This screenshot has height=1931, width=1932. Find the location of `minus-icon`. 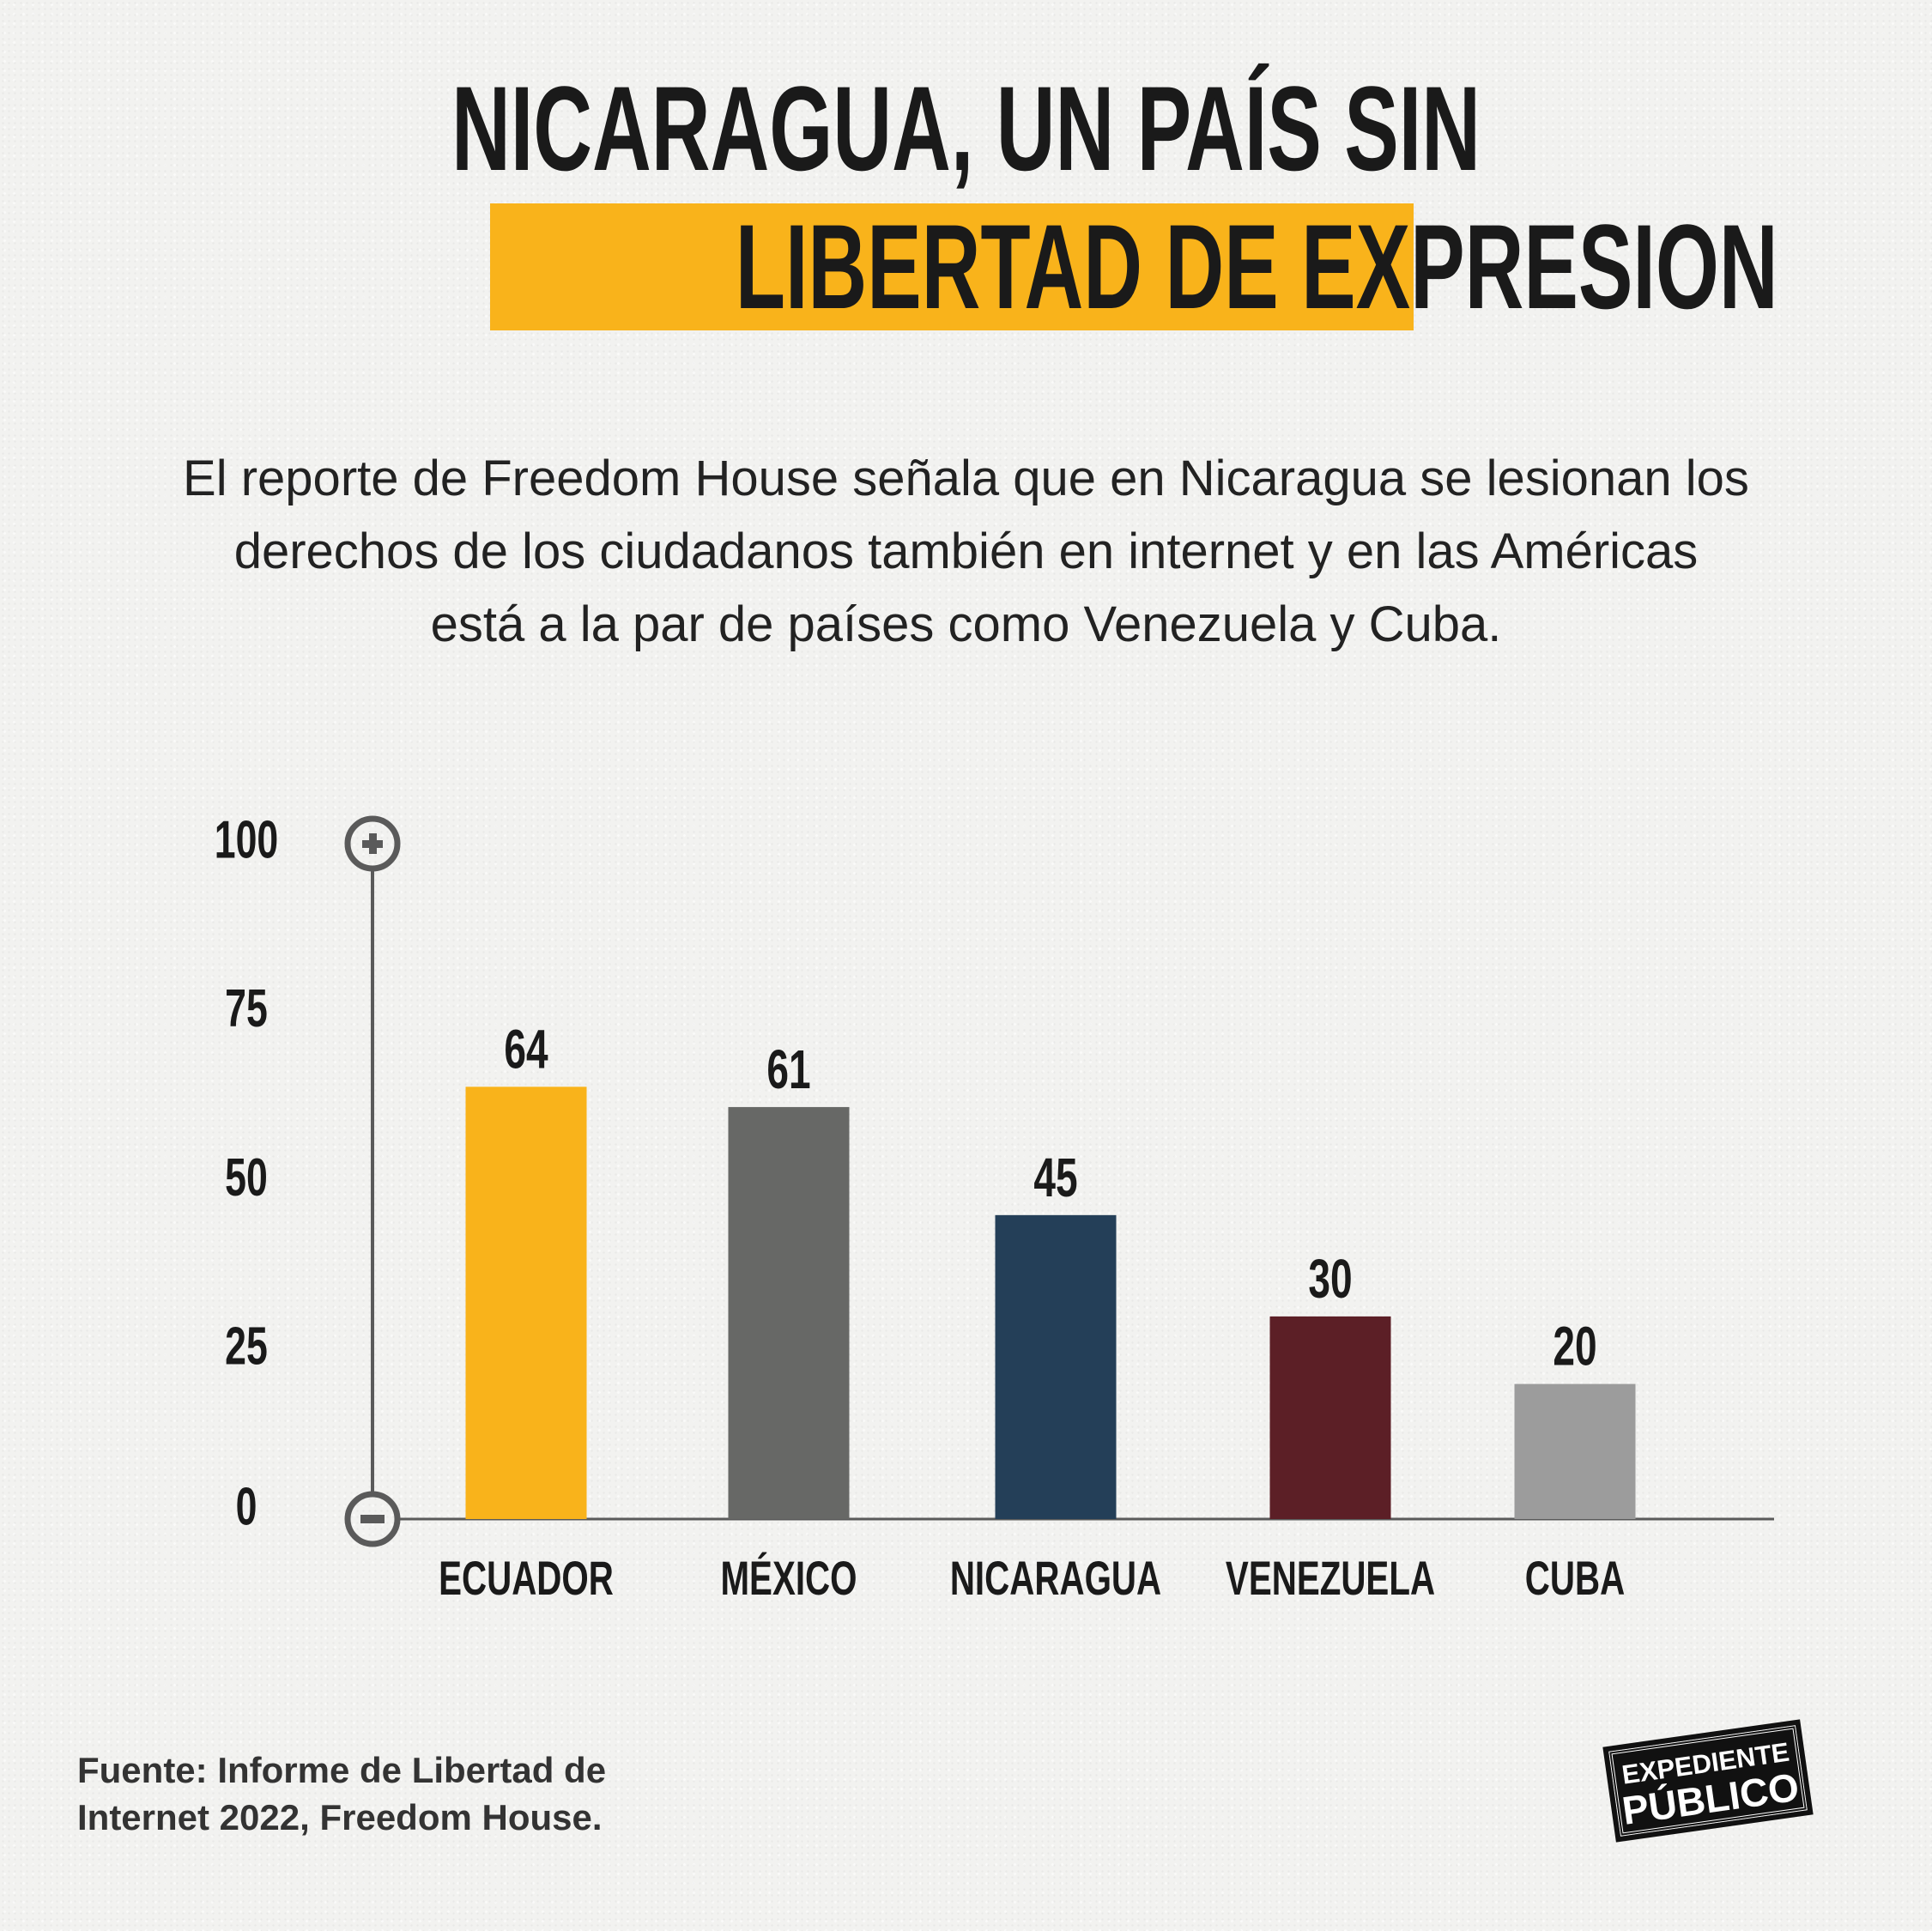

minus-icon is located at coordinates (372, 1519).